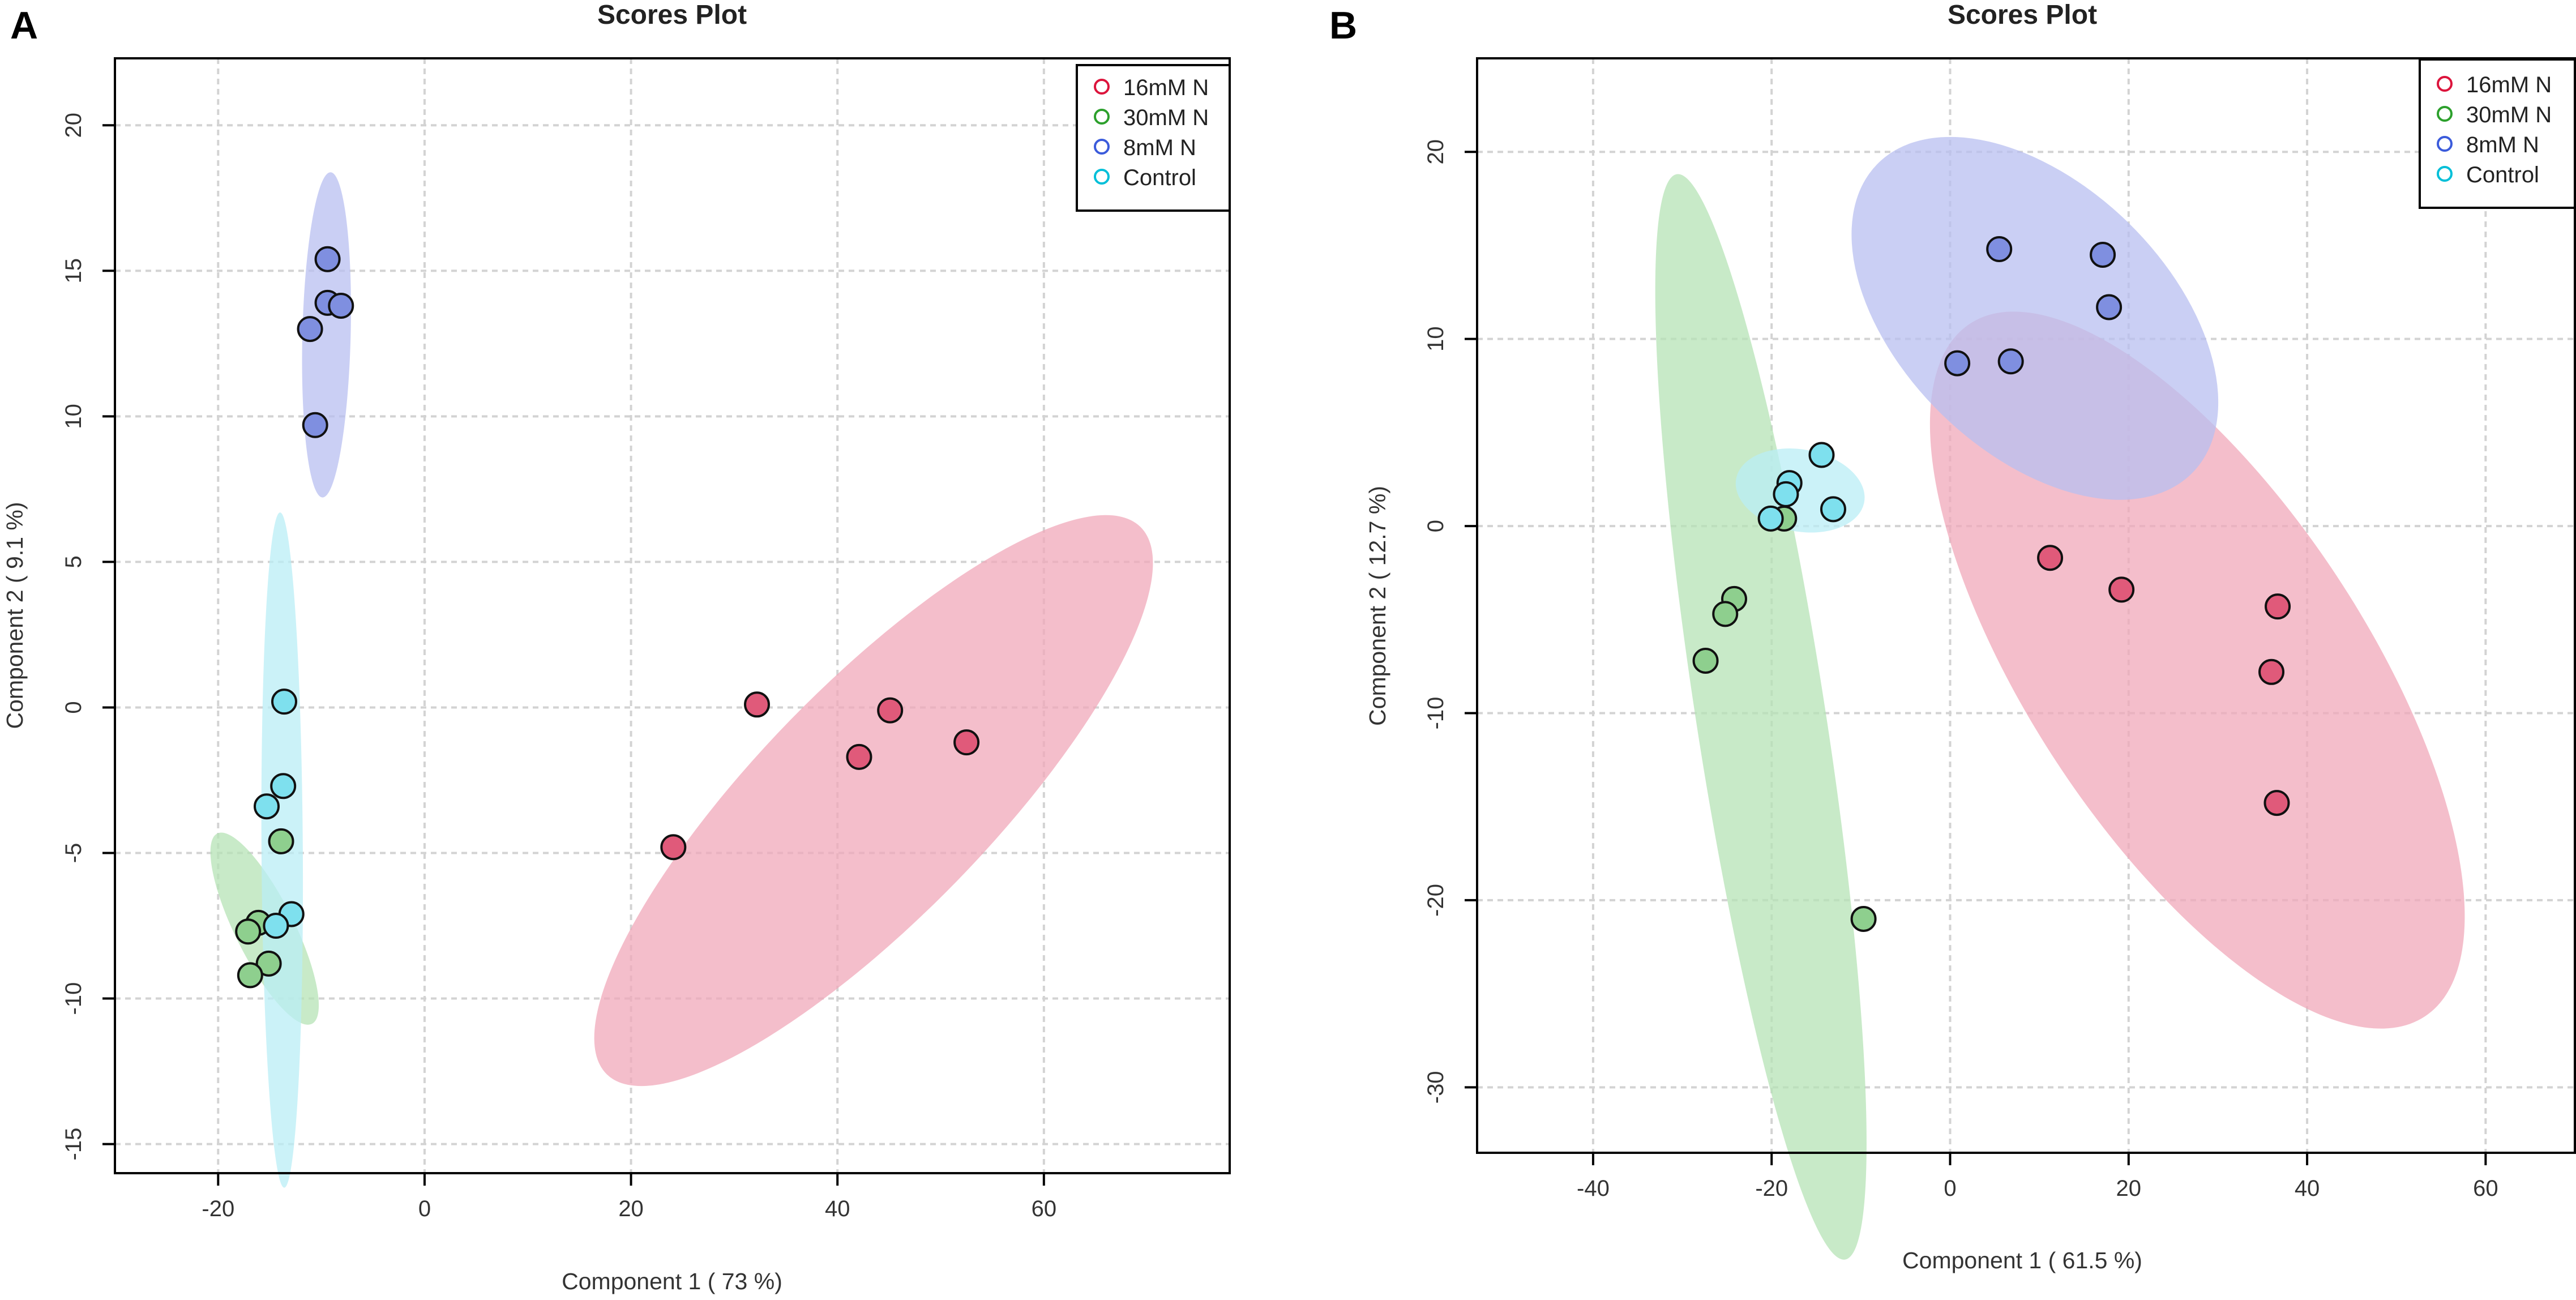 Image resolution: width=2576 pixels, height=1300 pixels. What do you see at coordinates (2035, 318) in the screenshot?
I see `ellipse-8mm-n` at bounding box center [2035, 318].